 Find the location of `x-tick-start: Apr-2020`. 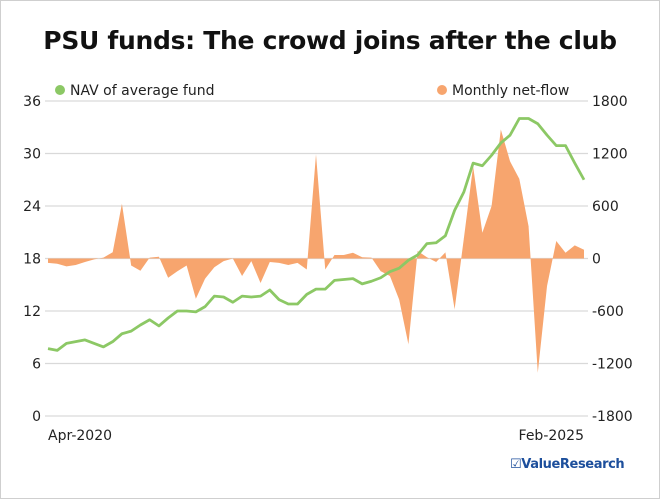

x-tick-start: Apr-2020 is located at coordinates (80, 436).